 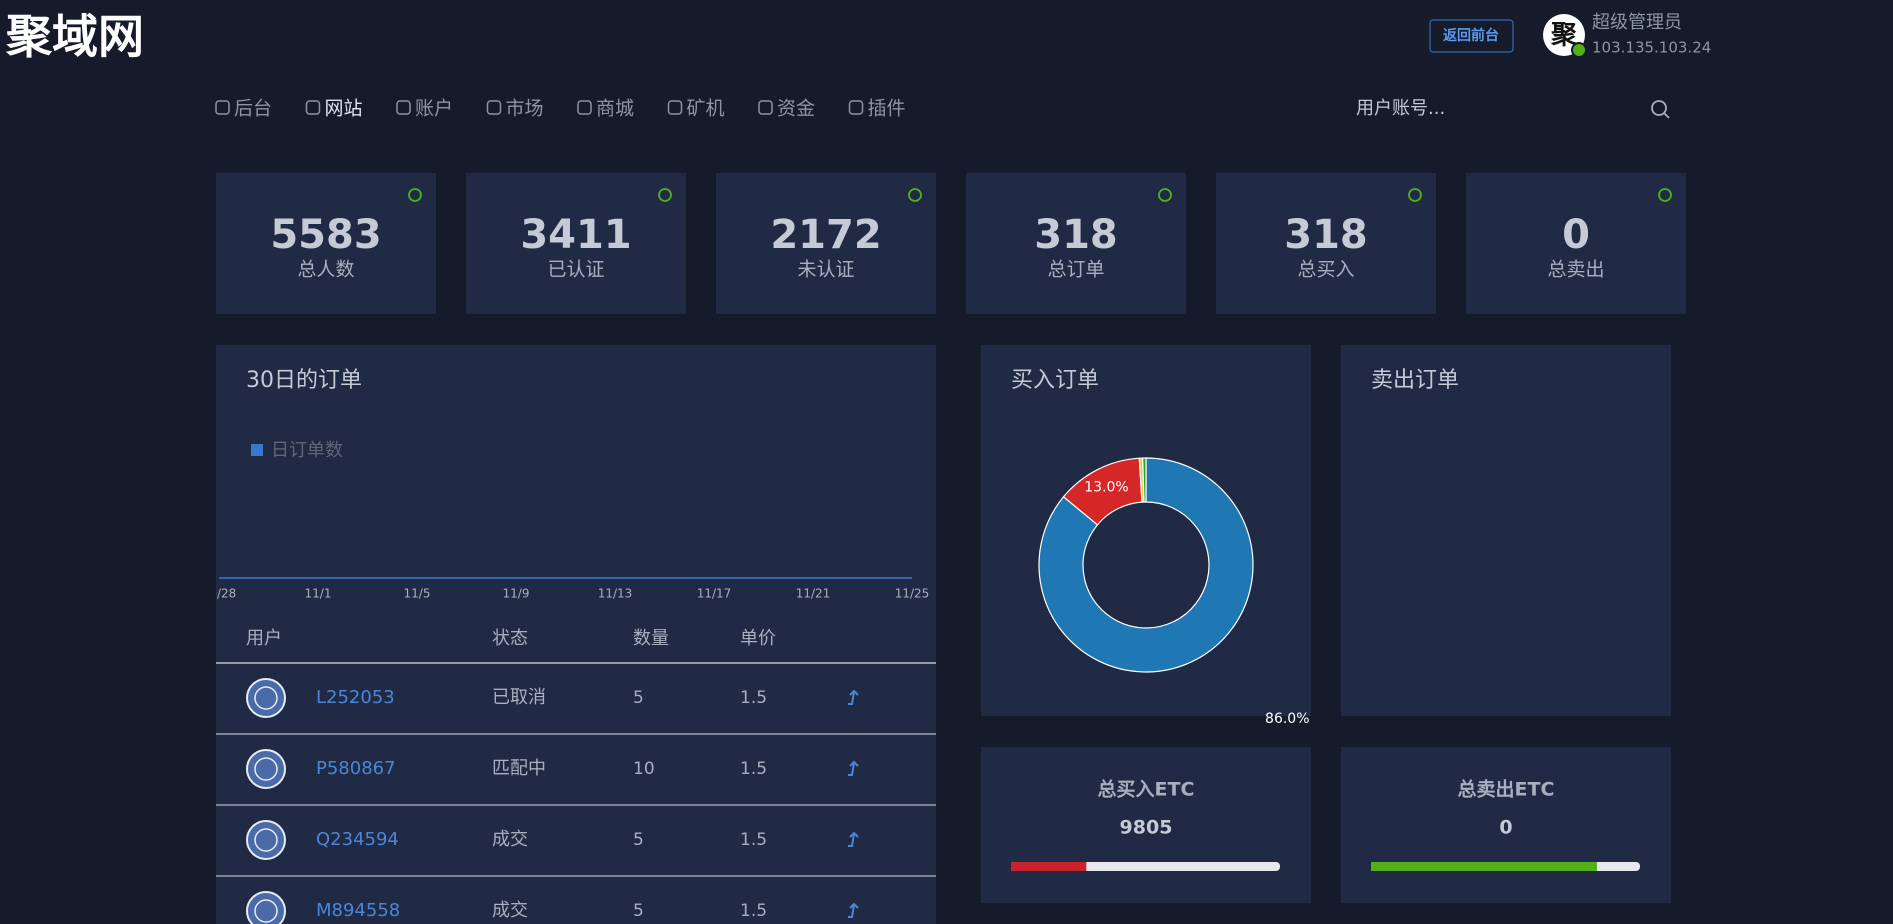 I want to click on table-header: 数量, so click(x=651, y=638).